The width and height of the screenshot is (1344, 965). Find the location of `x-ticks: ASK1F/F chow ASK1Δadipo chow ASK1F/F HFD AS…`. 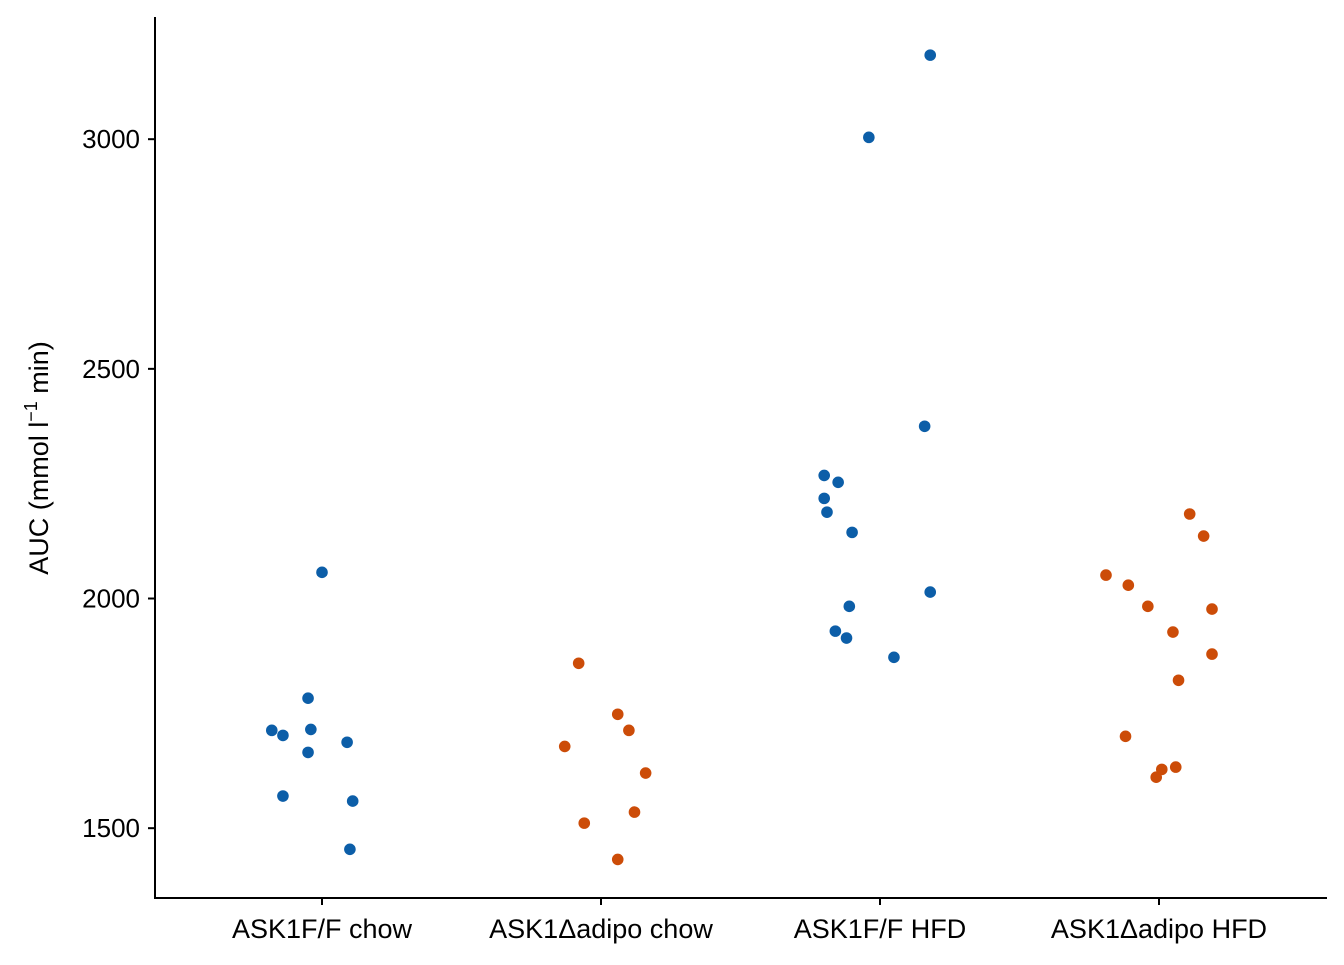

x-ticks: ASK1F/F chow ASK1Δadipo chow ASK1F/F HFD AS… is located at coordinates (749, 921).